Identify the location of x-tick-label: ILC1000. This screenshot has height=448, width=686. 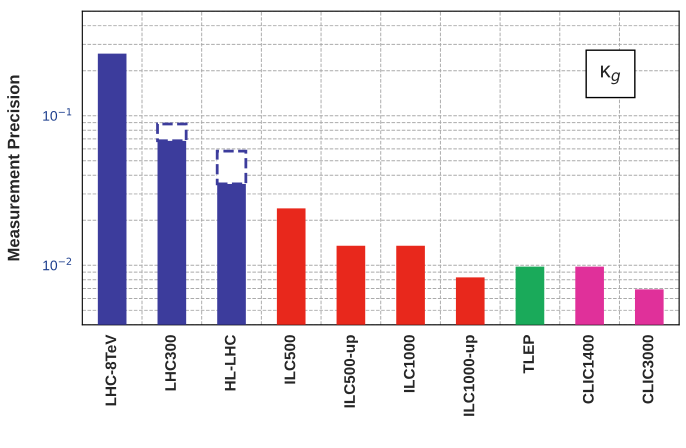
(409, 363).